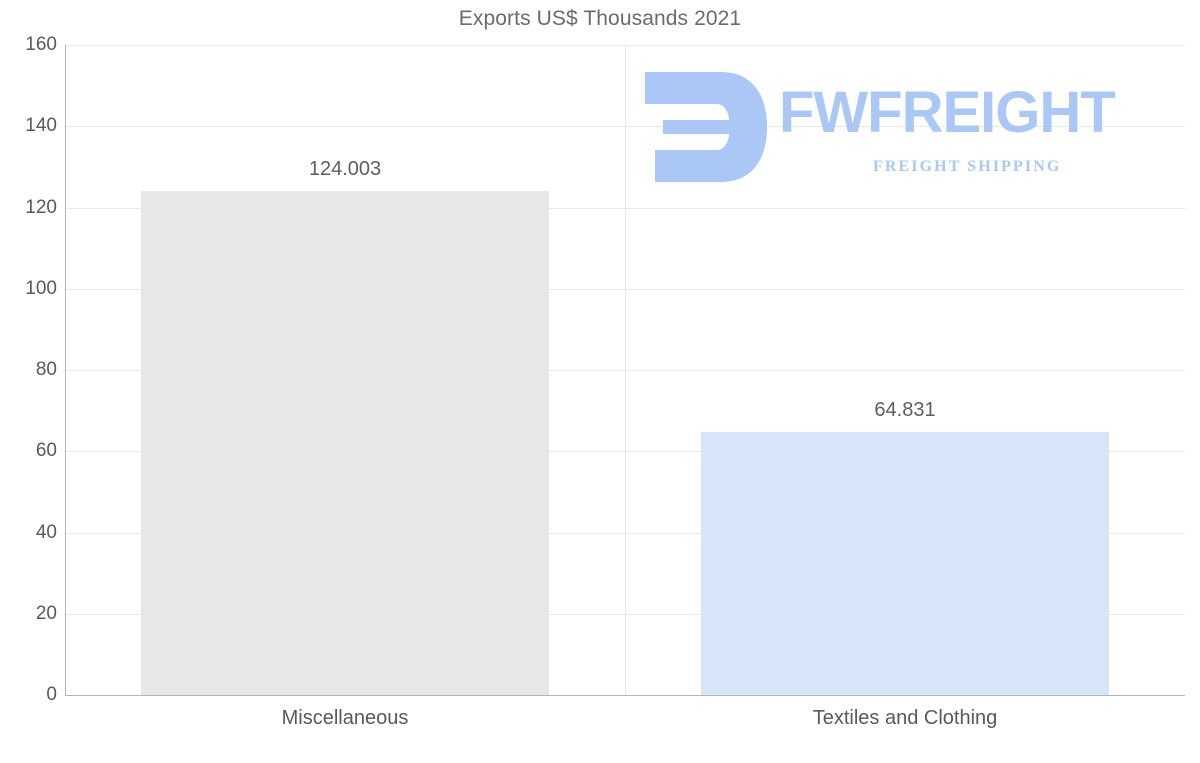 The height and width of the screenshot is (763, 1200). Describe the element at coordinates (345, 718) in the screenshot. I see `x-axis-tick-label: Miscellaneous` at that location.